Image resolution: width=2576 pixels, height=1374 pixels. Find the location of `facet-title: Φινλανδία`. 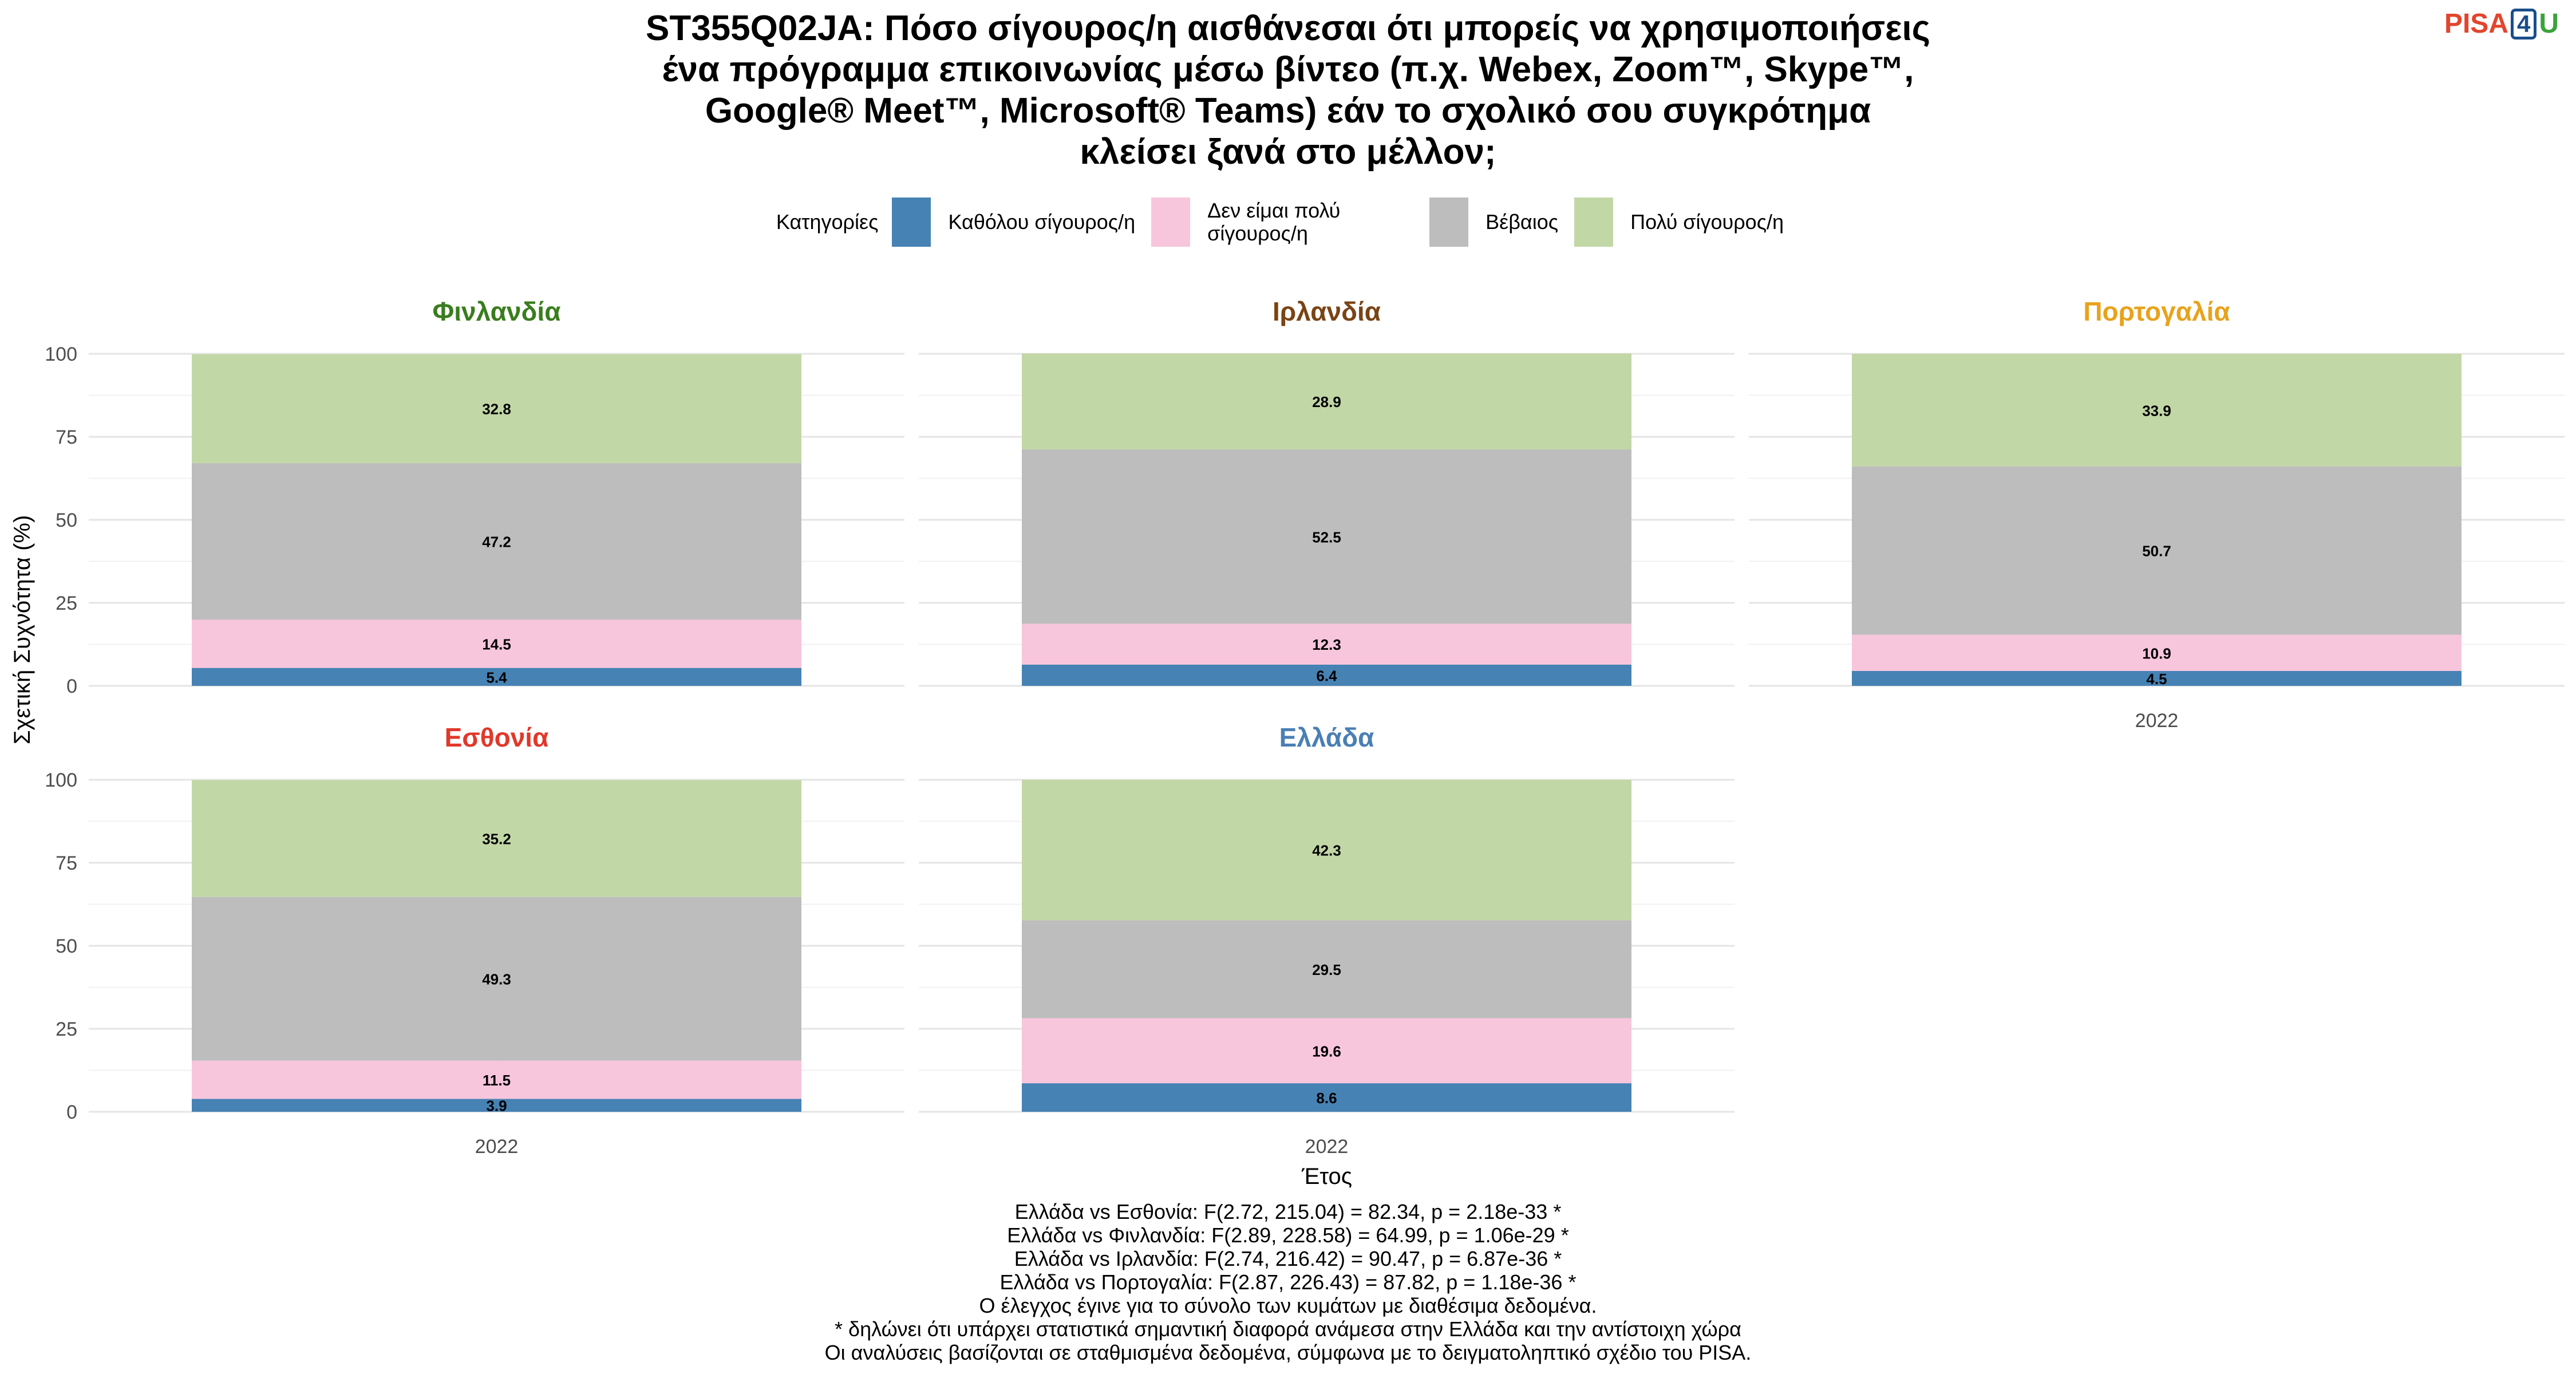

facet-title: Φινλανδία is located at coordinates (497, 311).